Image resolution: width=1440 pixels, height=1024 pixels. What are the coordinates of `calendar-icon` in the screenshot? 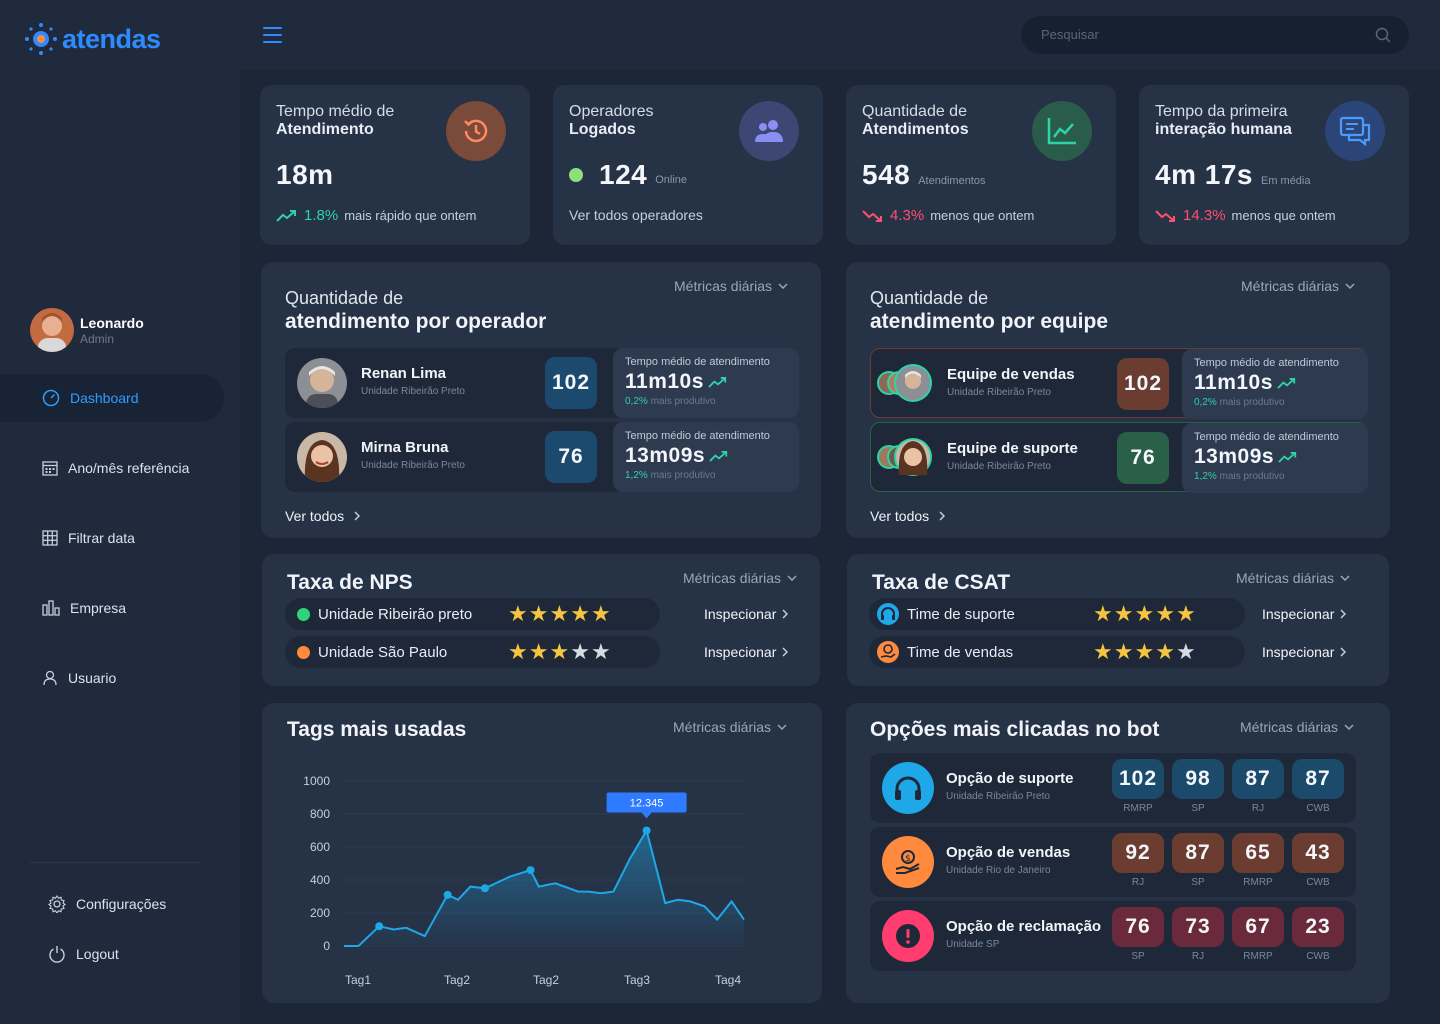 It's located at (50, 468).